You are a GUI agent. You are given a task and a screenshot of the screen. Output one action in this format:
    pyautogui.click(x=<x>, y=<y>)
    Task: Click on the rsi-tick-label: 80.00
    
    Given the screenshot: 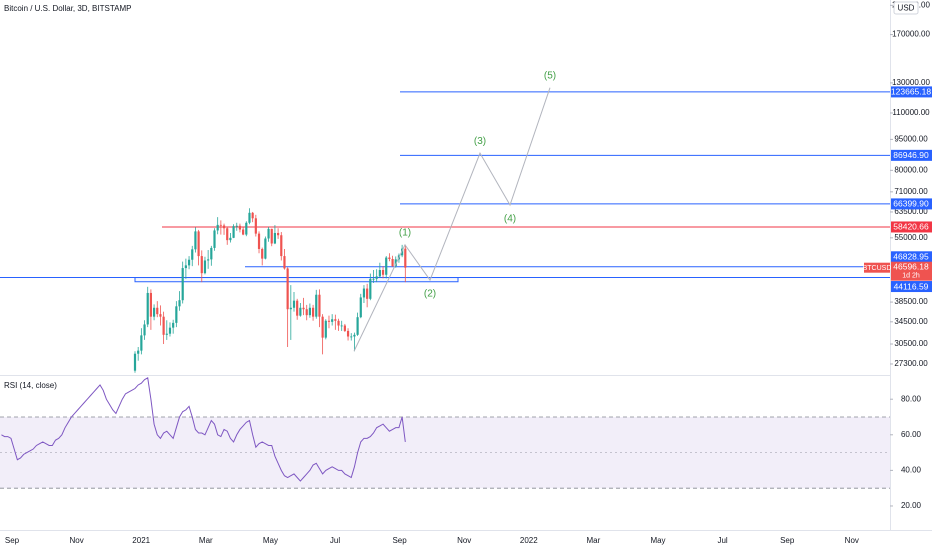 What is the action you would take?
    pyautogui.click(x=911, y=398)
    